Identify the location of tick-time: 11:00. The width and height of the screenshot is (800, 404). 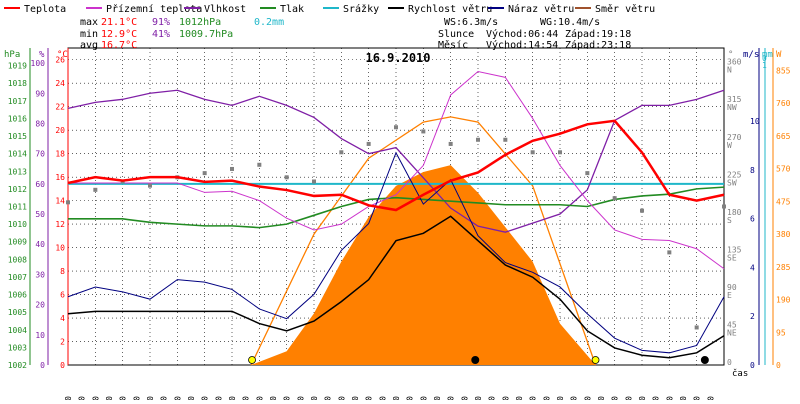
(369, 398).